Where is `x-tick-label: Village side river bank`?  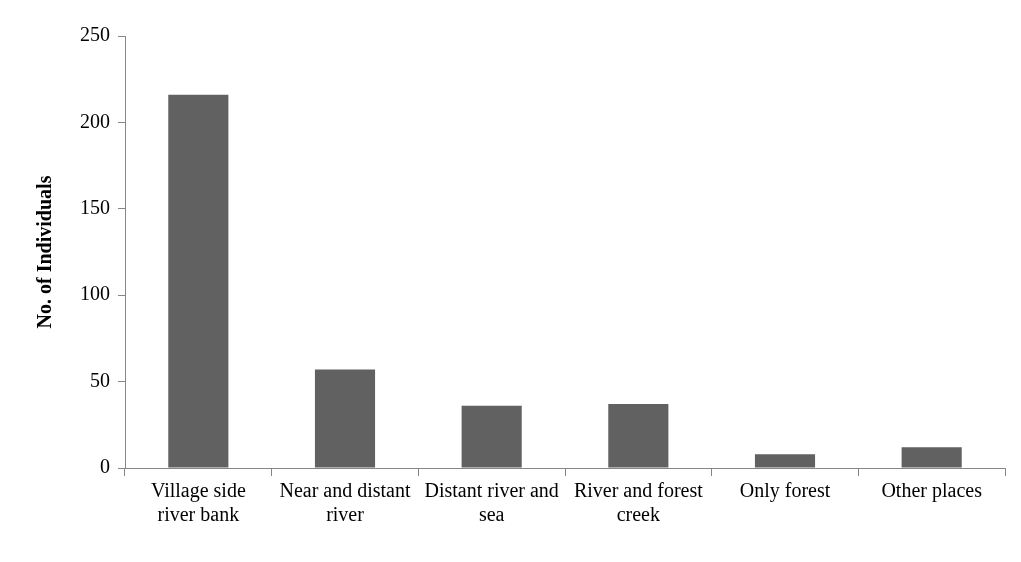
x-tick-label: Village side river bank is located at coordinates (198, 502).